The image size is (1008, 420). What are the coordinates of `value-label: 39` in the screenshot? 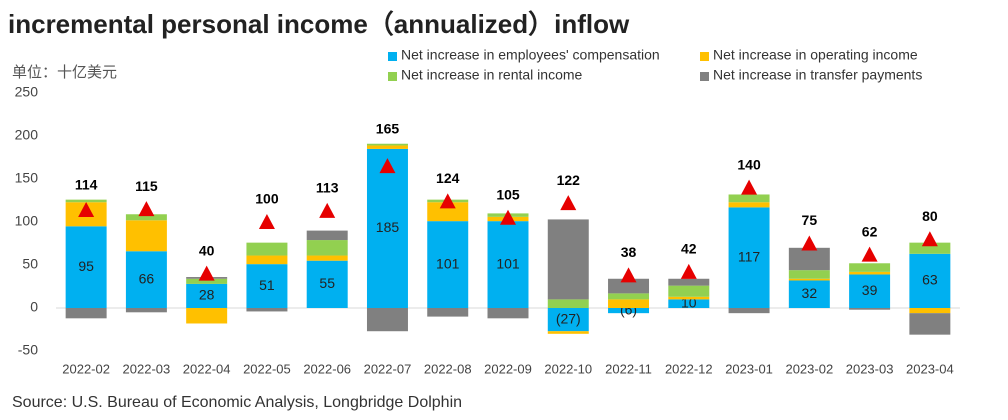 It's located at (870, 290).